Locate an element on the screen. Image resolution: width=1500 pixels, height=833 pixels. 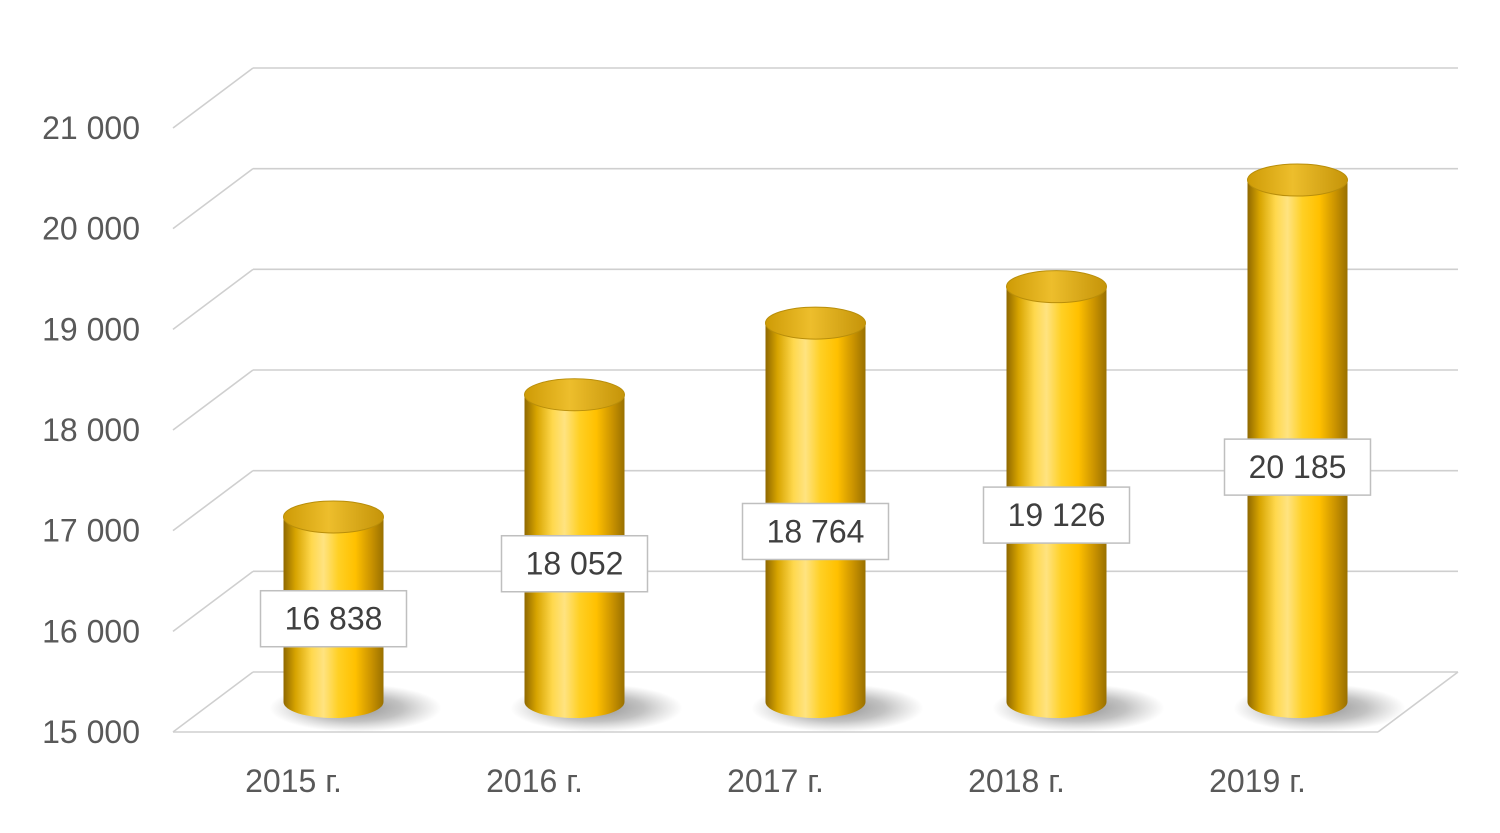
data-label-value: 20 185 is located at coordinates (1298, 467).